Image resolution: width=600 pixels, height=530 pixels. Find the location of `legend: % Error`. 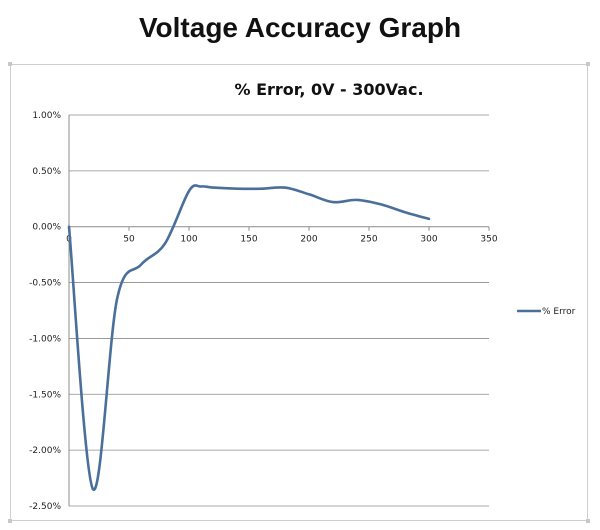

legend: % Error is located at coordinates (546, 312).